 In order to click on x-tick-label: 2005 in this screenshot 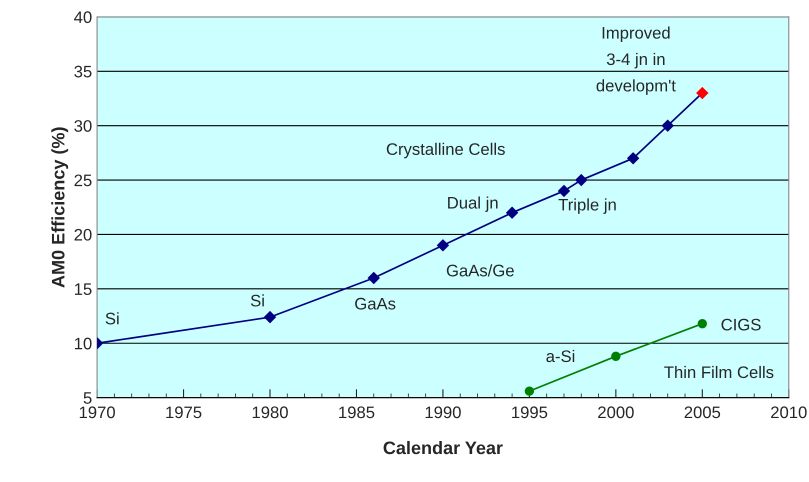, I will do `click(702, 412)`.